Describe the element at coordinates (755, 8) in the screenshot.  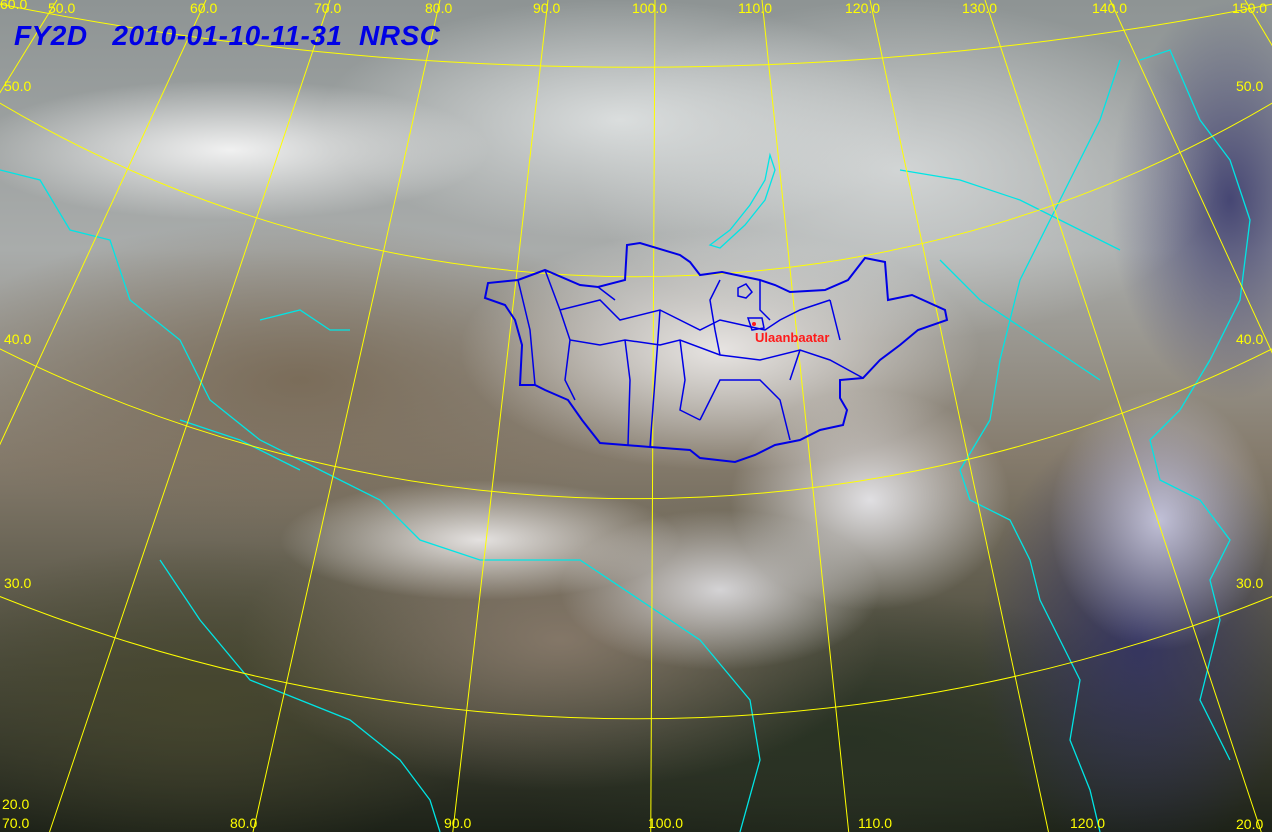
I see `lon-label-top: 110.0` at that location.